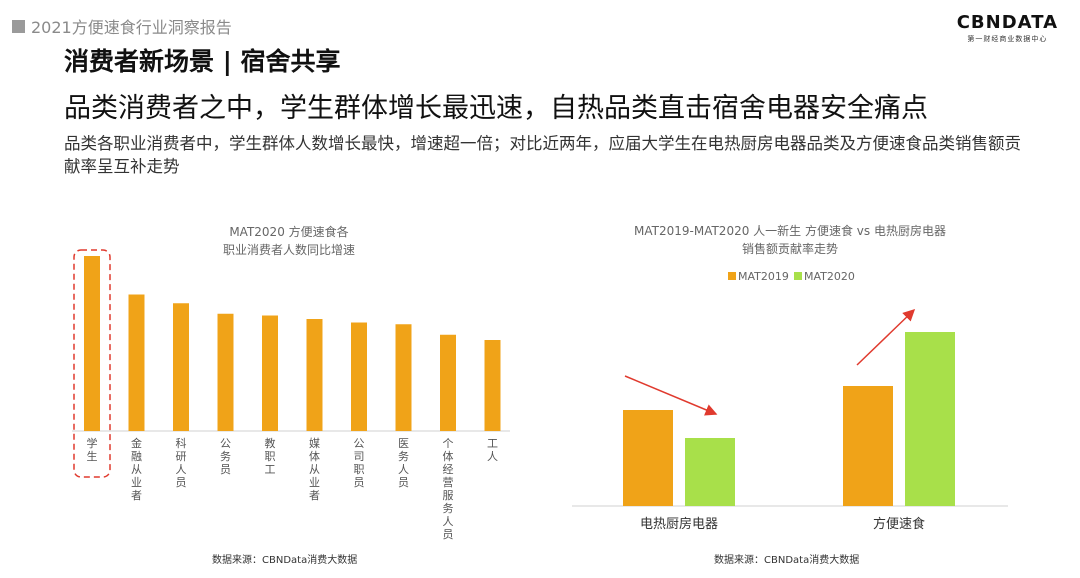 The width and height of the screenshot is (1080, 578). Describe the element at coordinates (829, 276) in the screenshot. I see `chart2-legend-label: MAT2020` at that location.